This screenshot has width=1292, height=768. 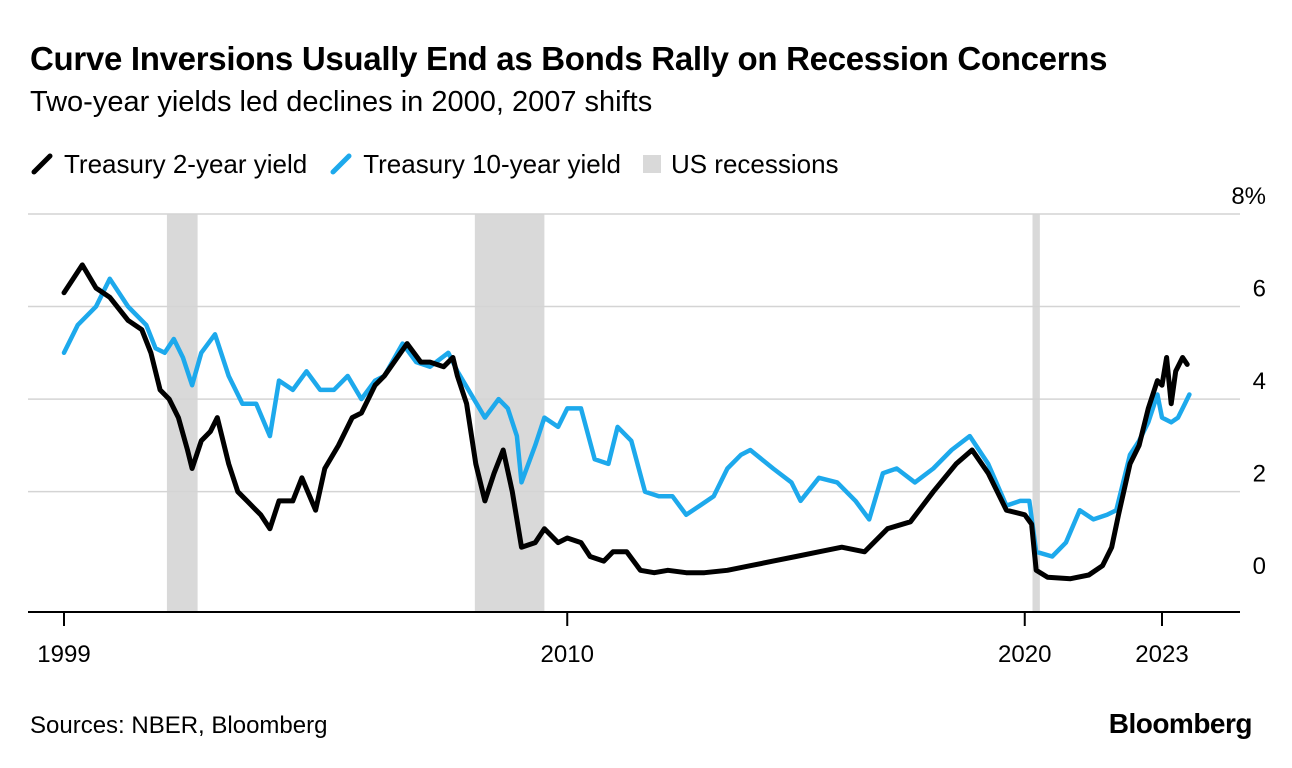 I want to click on legend-swatch-10yr, so click(x=341, y=164).